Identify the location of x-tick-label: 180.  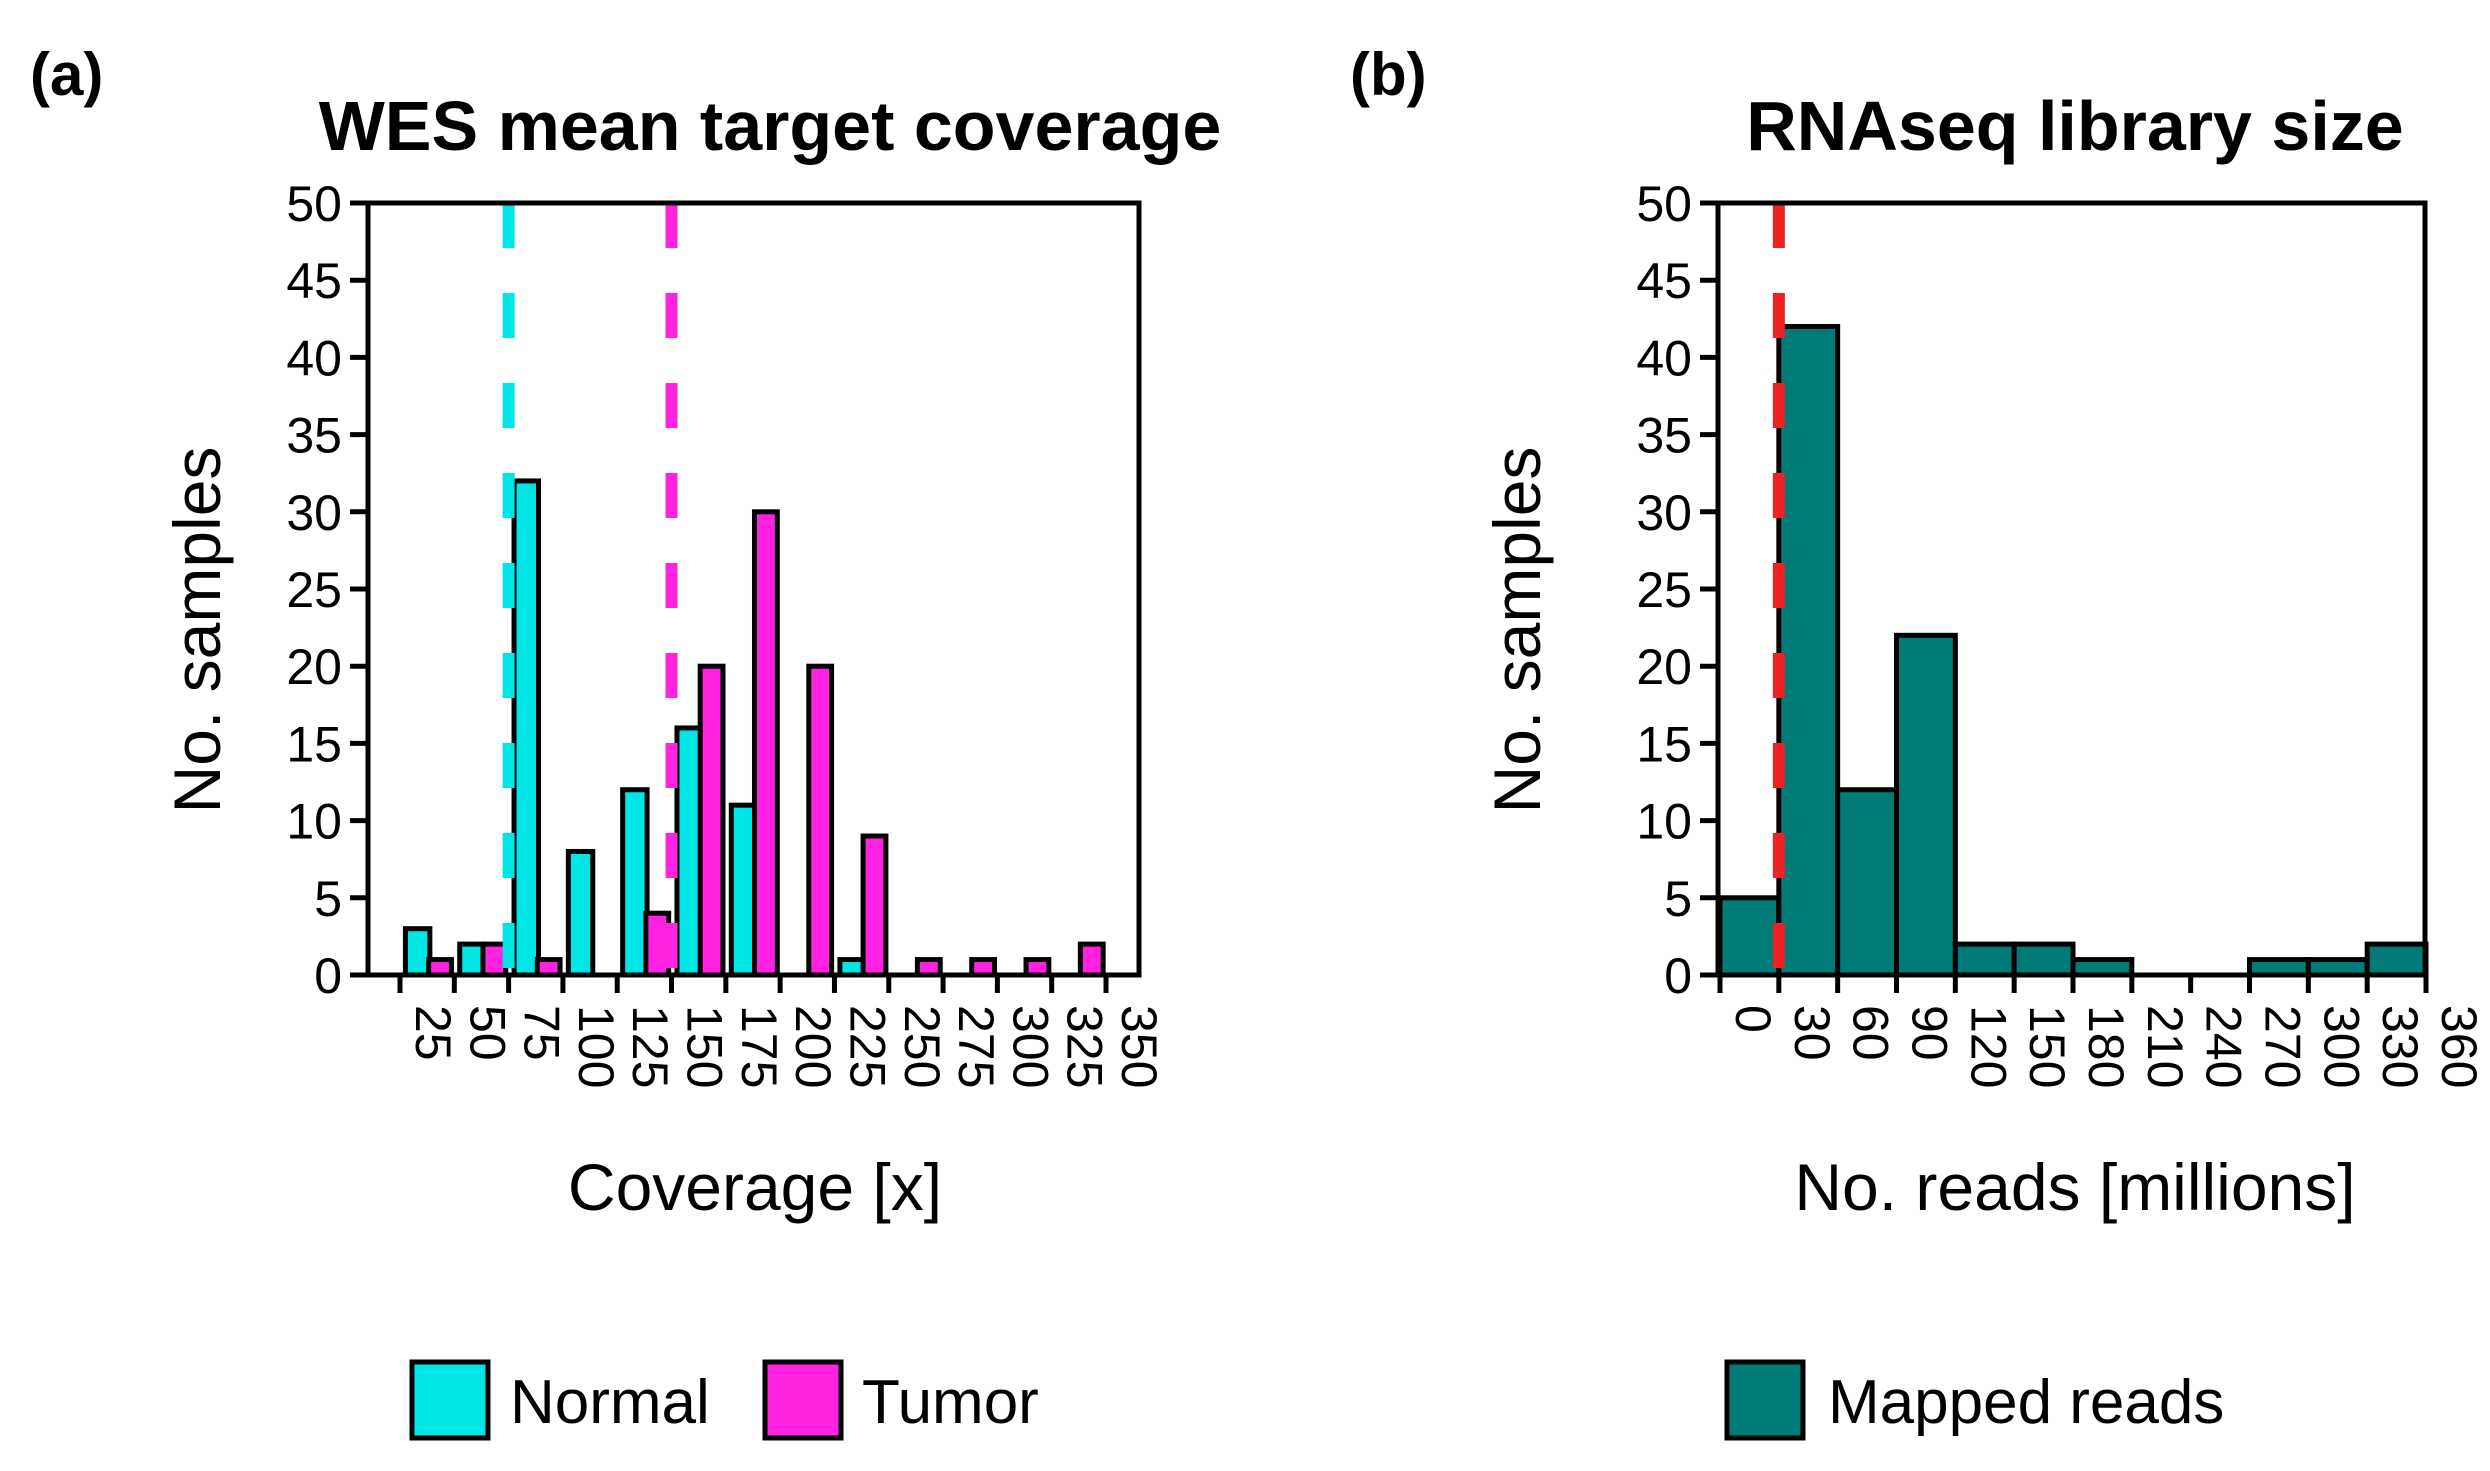
(2106, 1046).